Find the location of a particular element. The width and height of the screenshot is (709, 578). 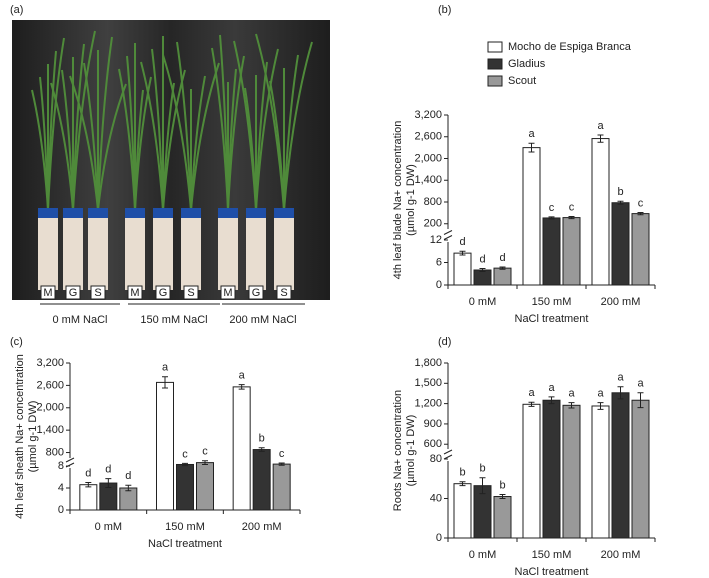

y-tick-label: 2,600 is located at coordinates (50, 385).